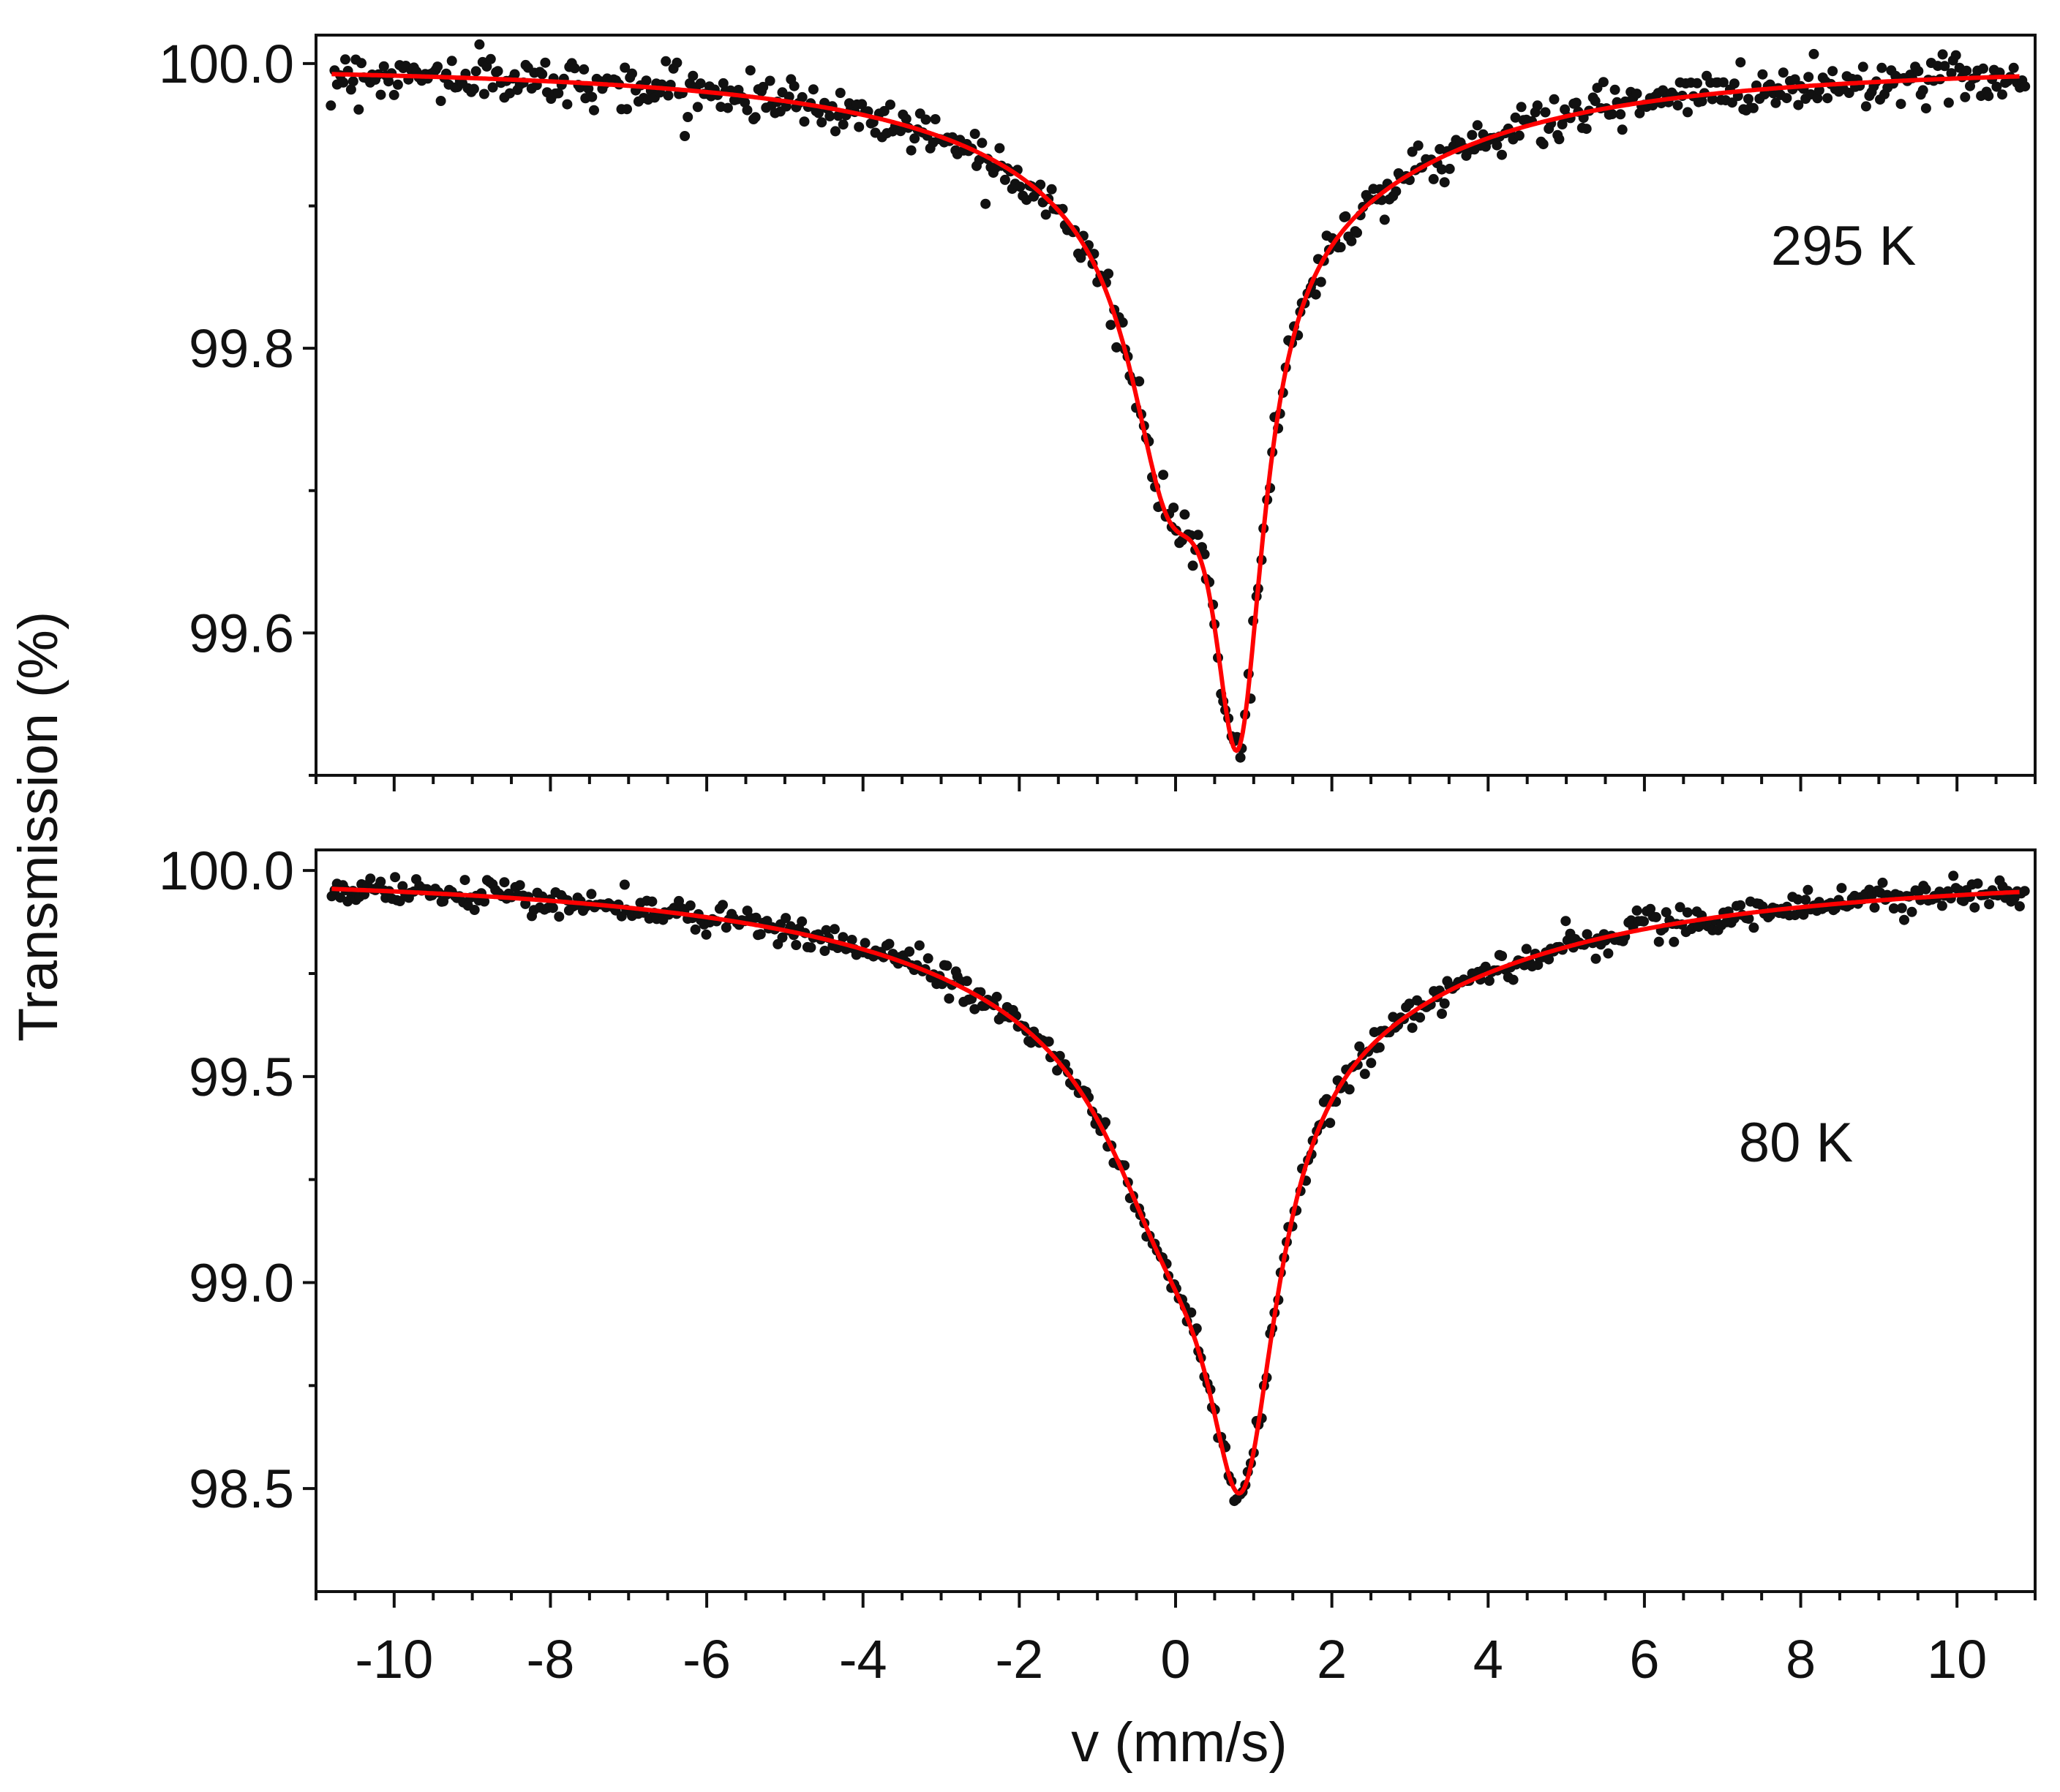 This screenshot has width=2060, height=1792. What do you see at coordinates (241, 1283) in the screenshot?
I see `y-tick-label: 99.0` at bounding box center [241, 1283].